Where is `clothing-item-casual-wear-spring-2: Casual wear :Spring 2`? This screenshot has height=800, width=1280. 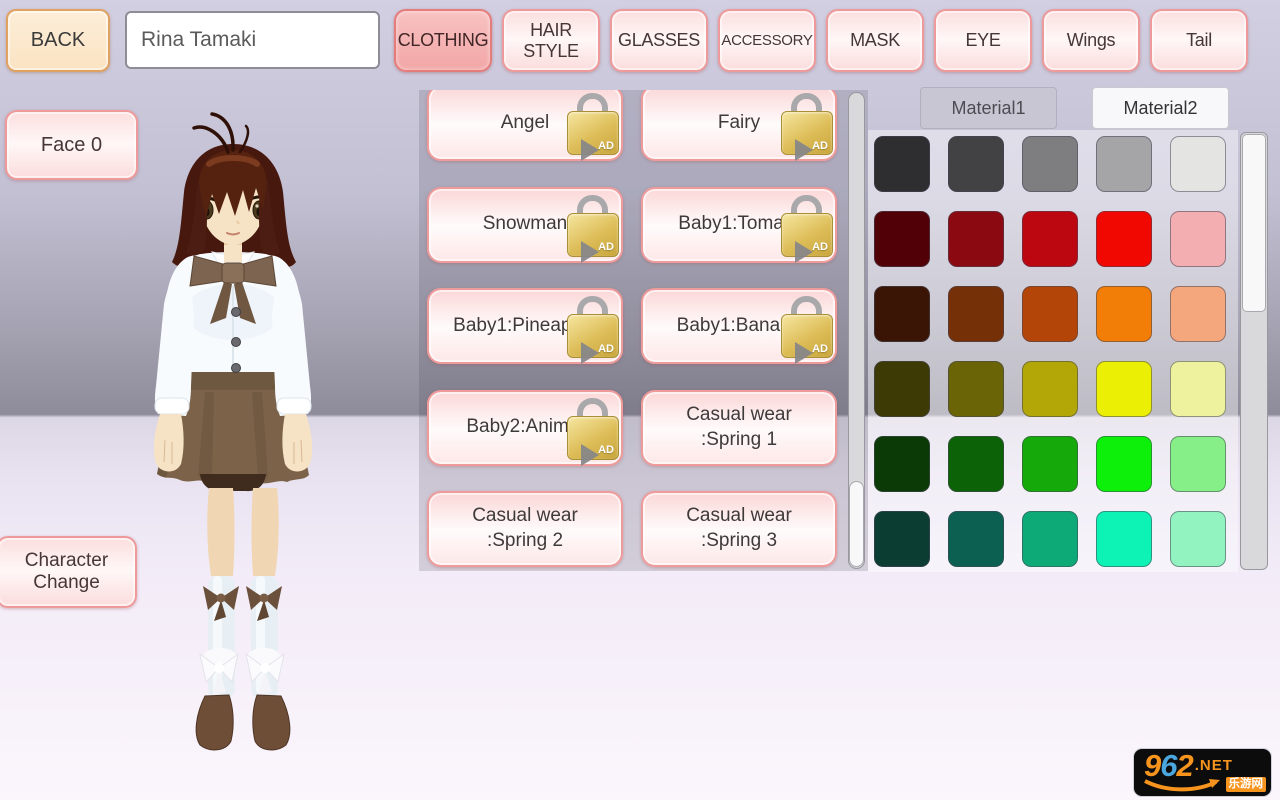 clothing-item-casual-wear-spring-2: Casual wear :Spring 2 is located at coordinates (525, 529).